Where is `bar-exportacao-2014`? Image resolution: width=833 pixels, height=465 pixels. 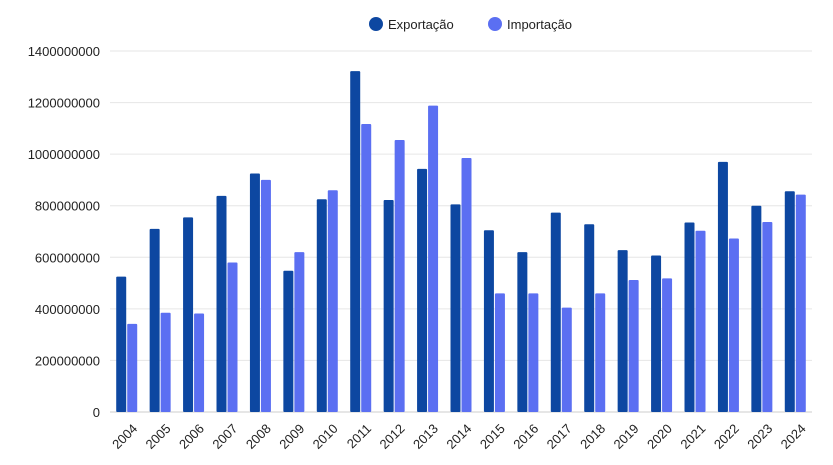 bar-exportacao-2014 is located at coordinates (455, 308).